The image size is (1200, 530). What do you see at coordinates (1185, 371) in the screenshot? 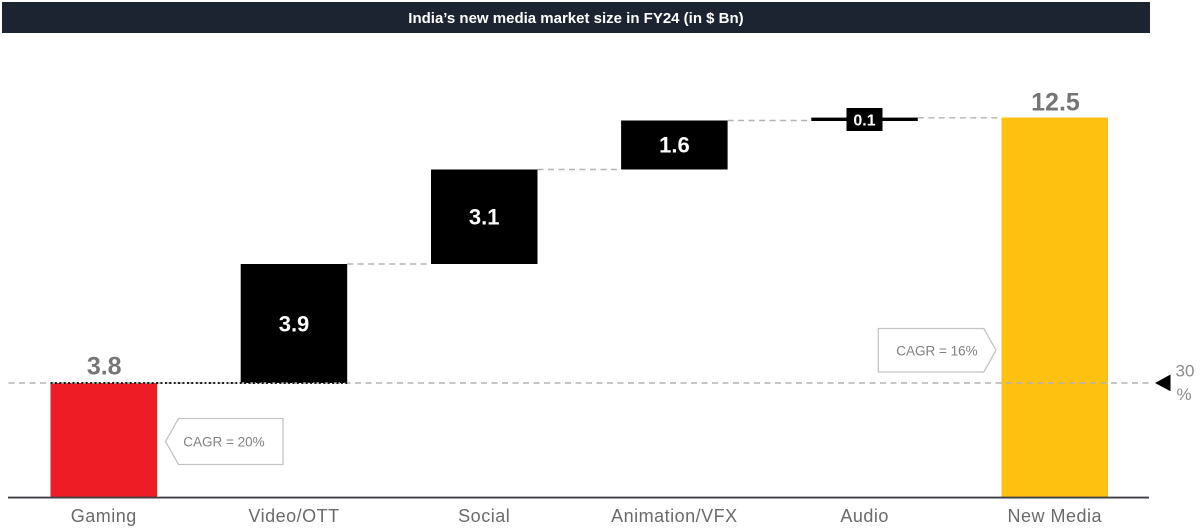
I see `svg-text: 30` at bounding box center [1185, 371].